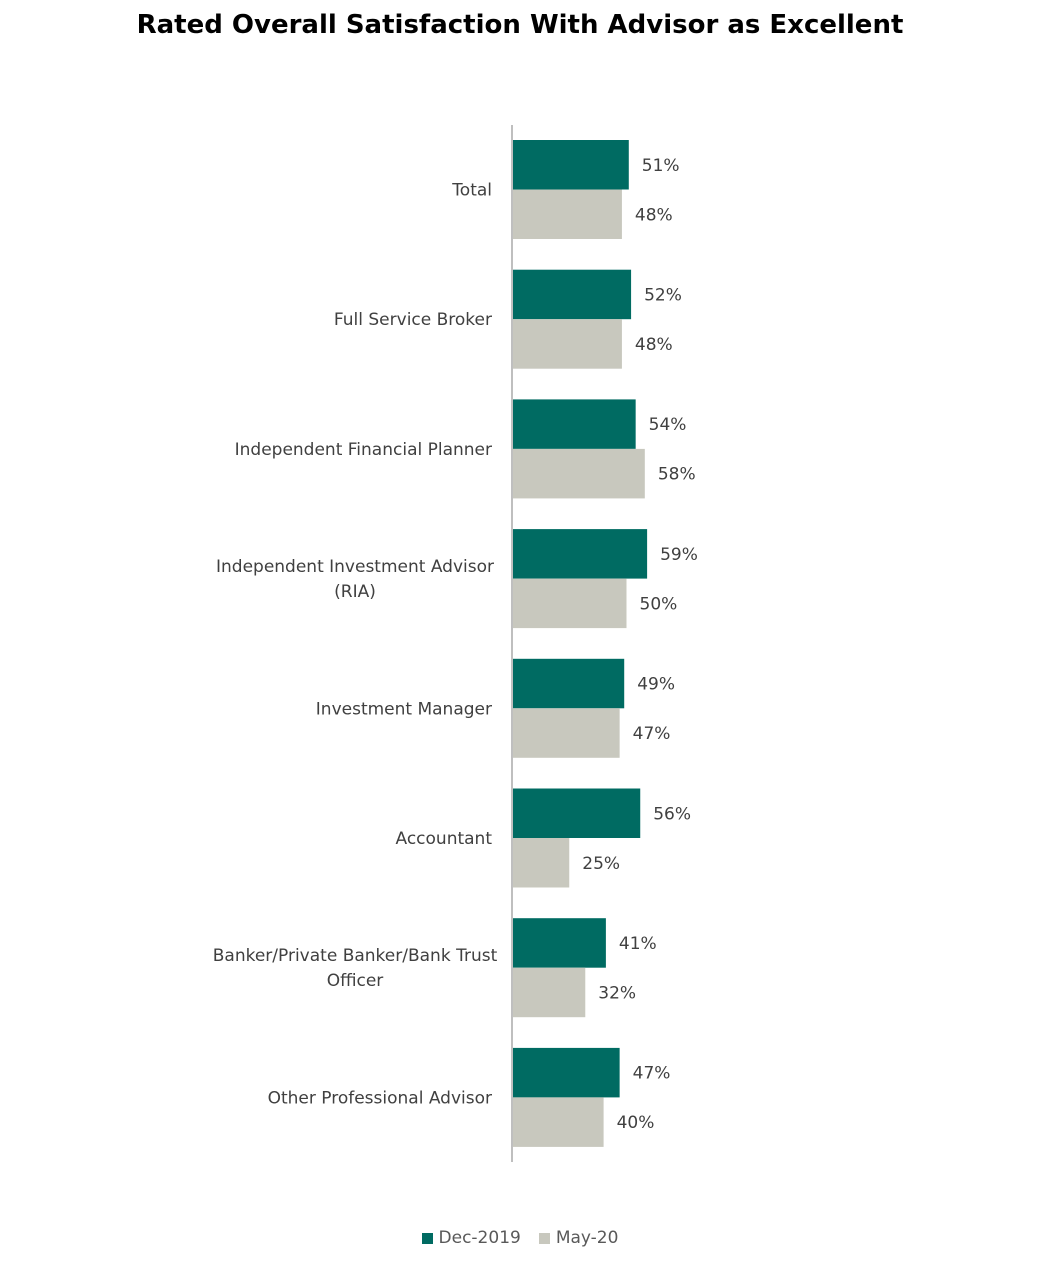  I want to click on category-label: Accountant, so click(444, 839).